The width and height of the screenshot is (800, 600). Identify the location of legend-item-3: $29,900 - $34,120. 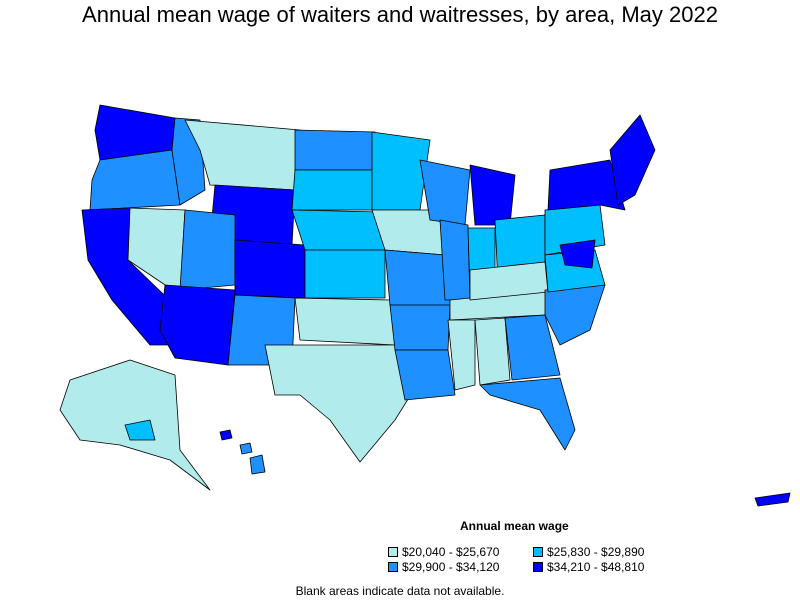
(443, 567).